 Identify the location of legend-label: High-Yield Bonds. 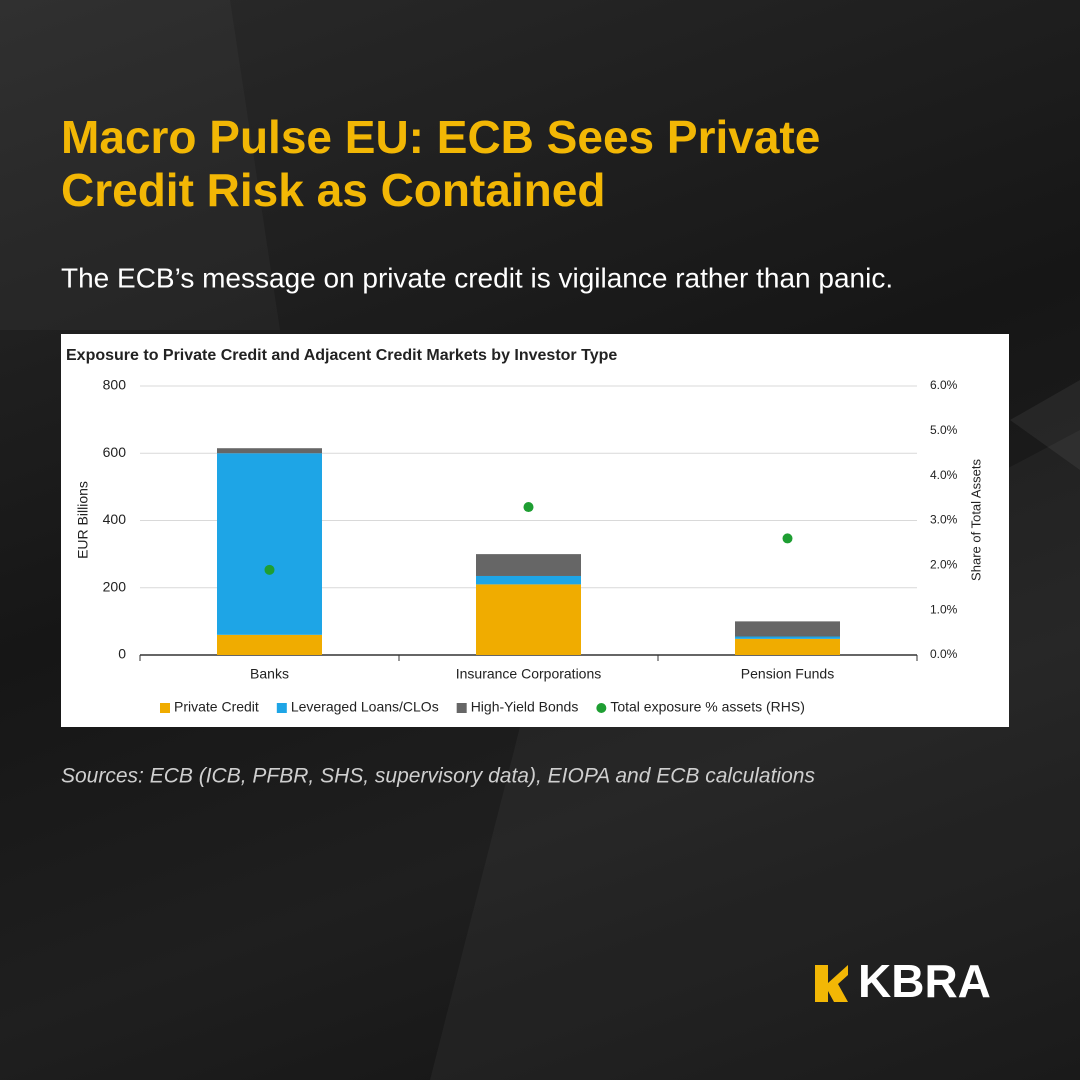
(525, 707).